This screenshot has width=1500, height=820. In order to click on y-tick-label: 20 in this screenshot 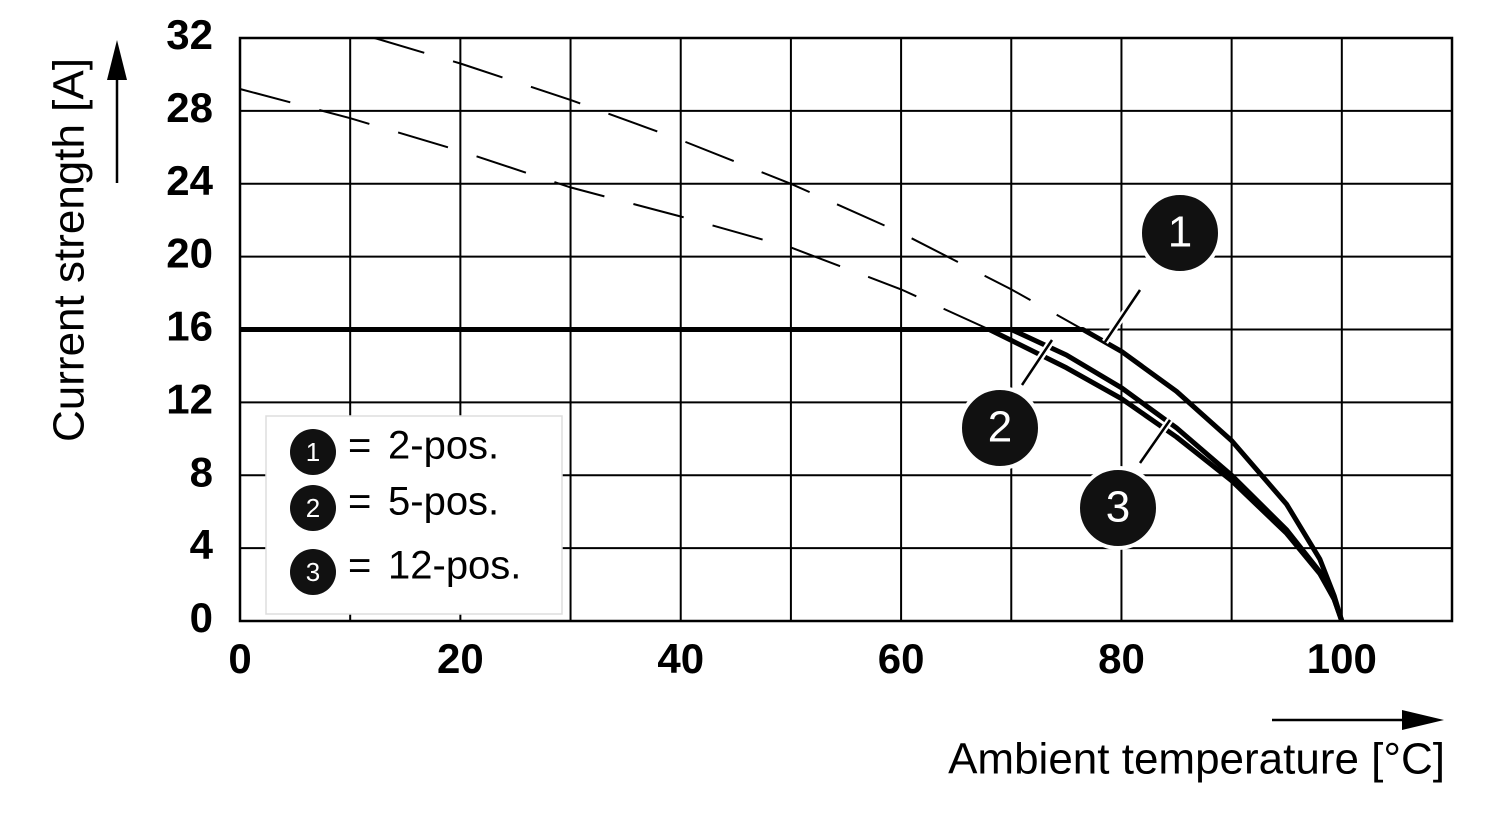, I will do `click(189, 253)`.